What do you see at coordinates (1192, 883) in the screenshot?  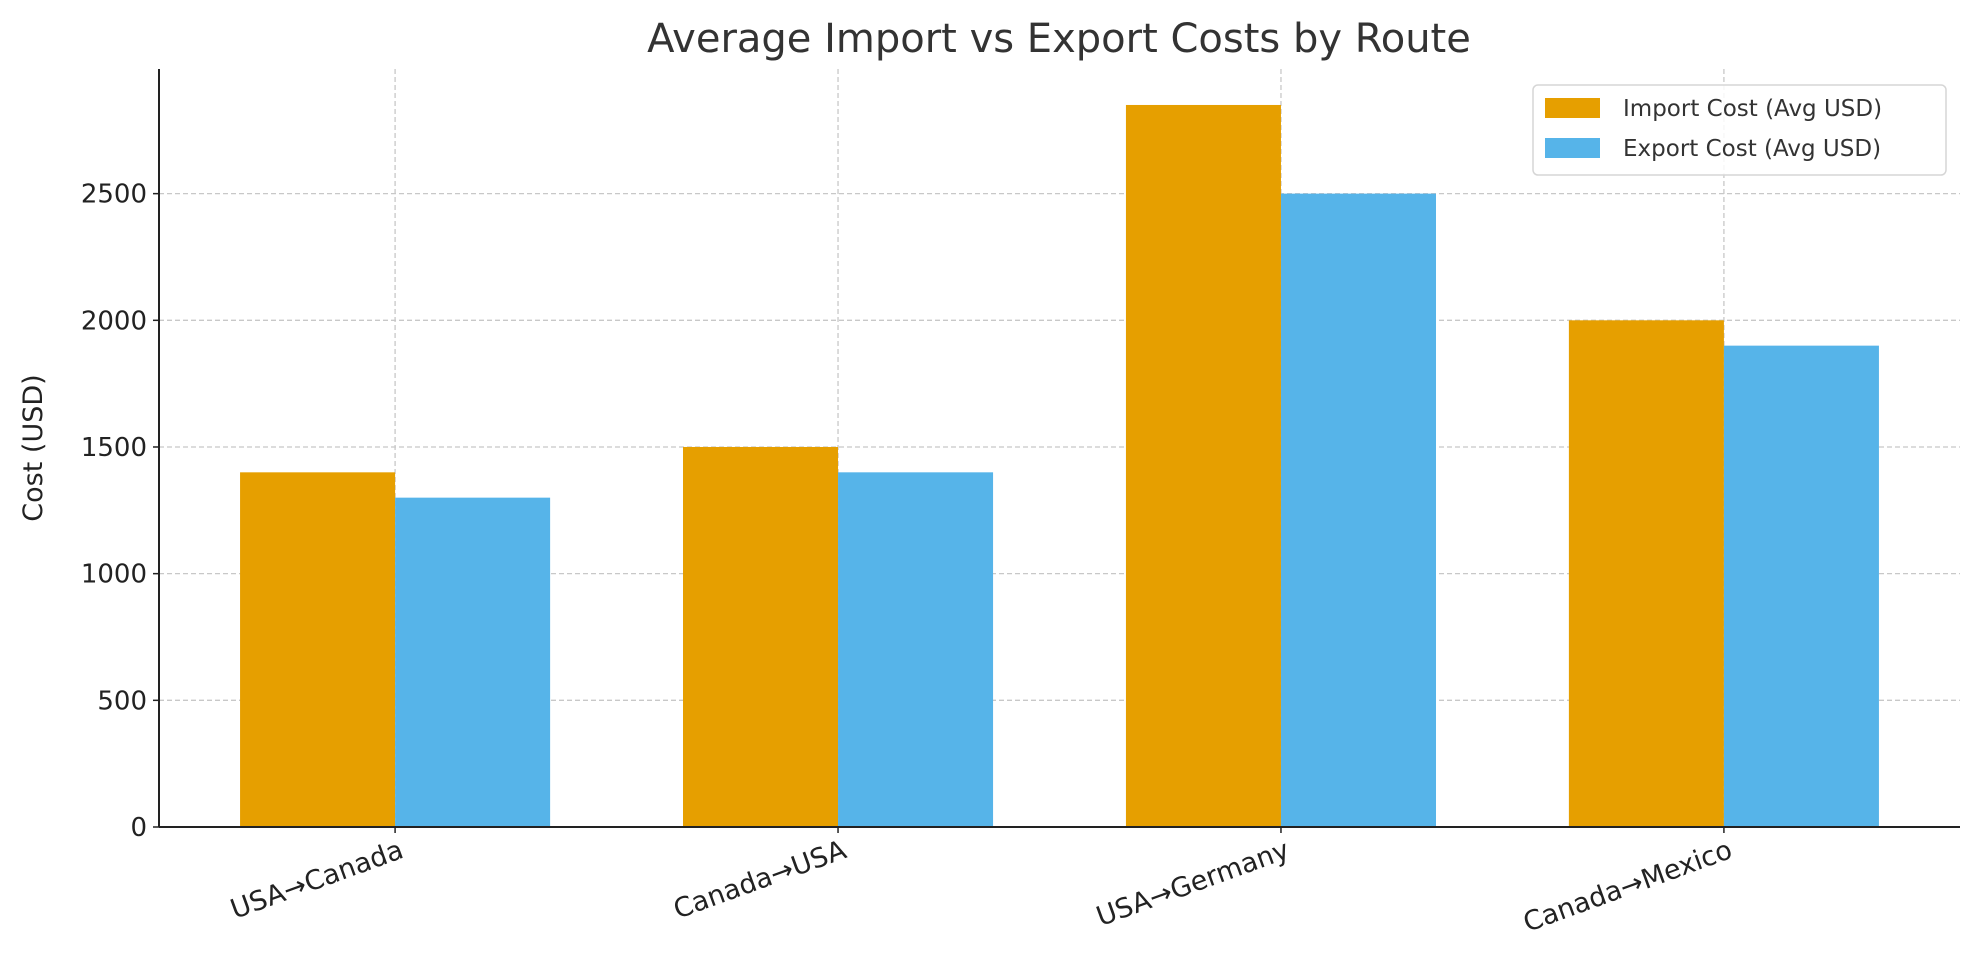 I see `x-tick-label: USA→Germany` at bounding box center [1192, 883].